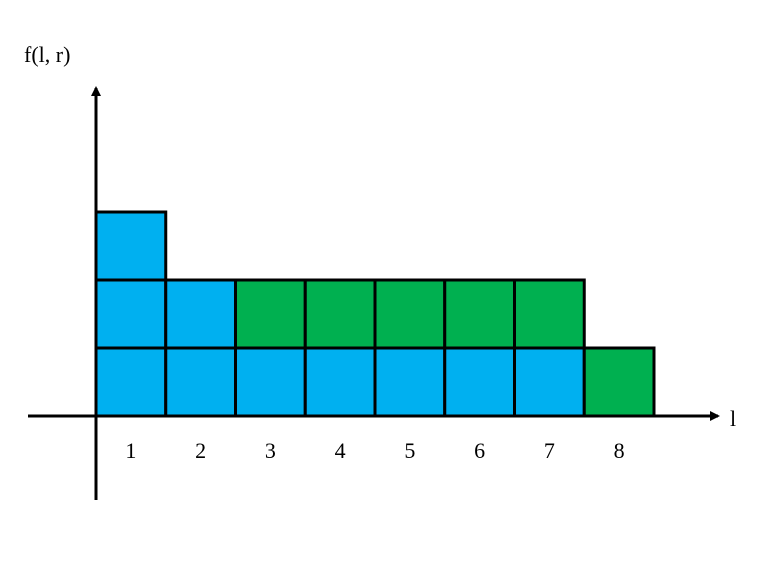 This screenshot has height=568, width=768. I want to click on x-tick-label: 4, so click(340, 450).